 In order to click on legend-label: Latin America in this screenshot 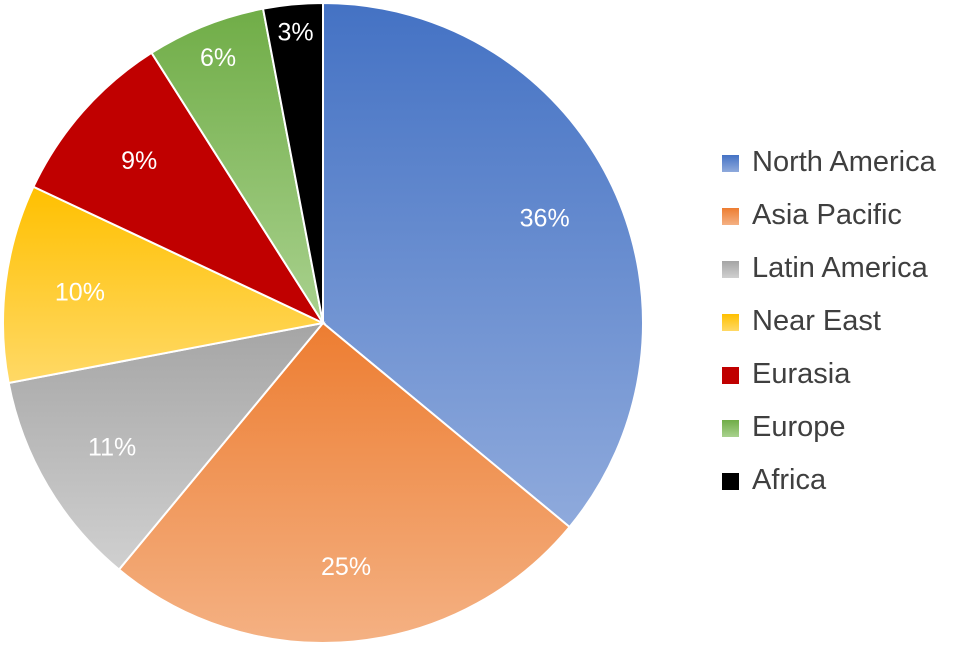, I will do `click(840, 268)`.